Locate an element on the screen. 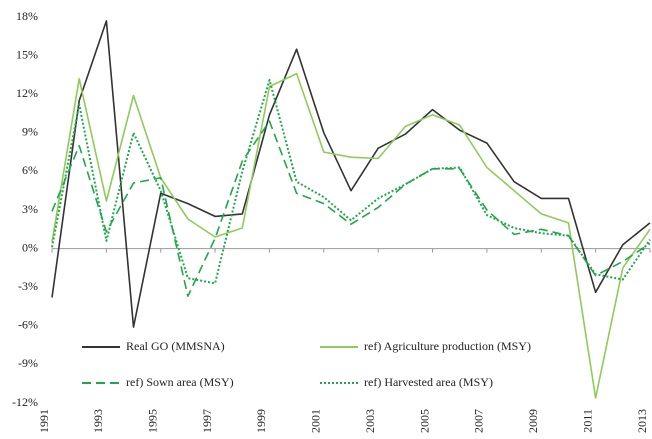  y-tick-label: 18% is located at coordinates (27, 16).